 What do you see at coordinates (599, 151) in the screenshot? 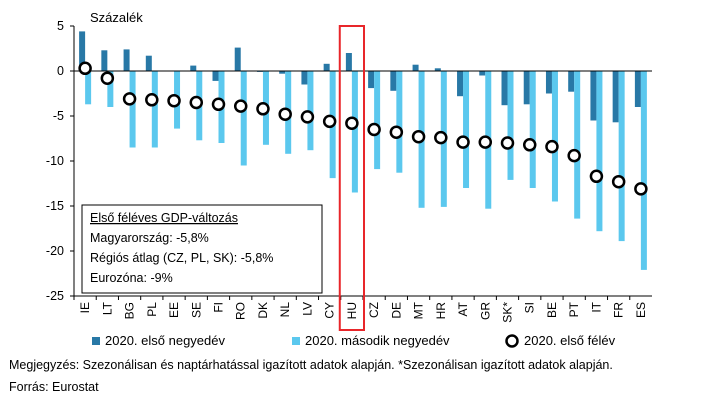
I see `bar-q2-IT` at bounding box center [599, 151].